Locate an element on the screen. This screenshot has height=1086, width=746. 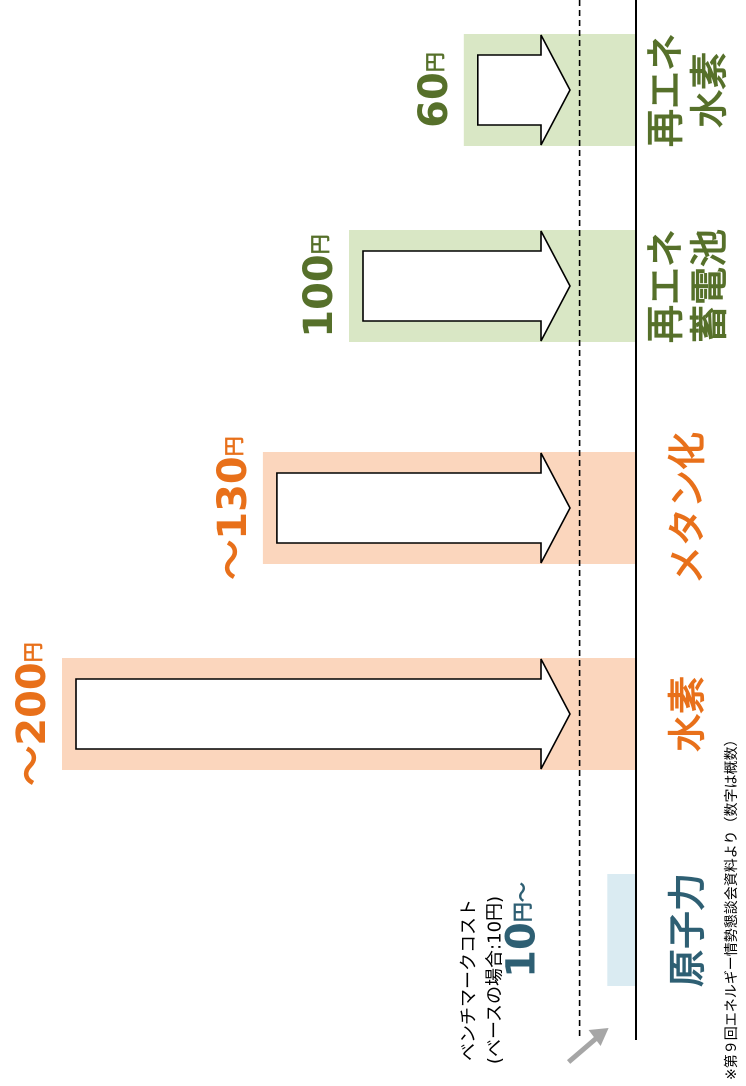
value-unit-3: 円 is located at coordinates (320, 244).